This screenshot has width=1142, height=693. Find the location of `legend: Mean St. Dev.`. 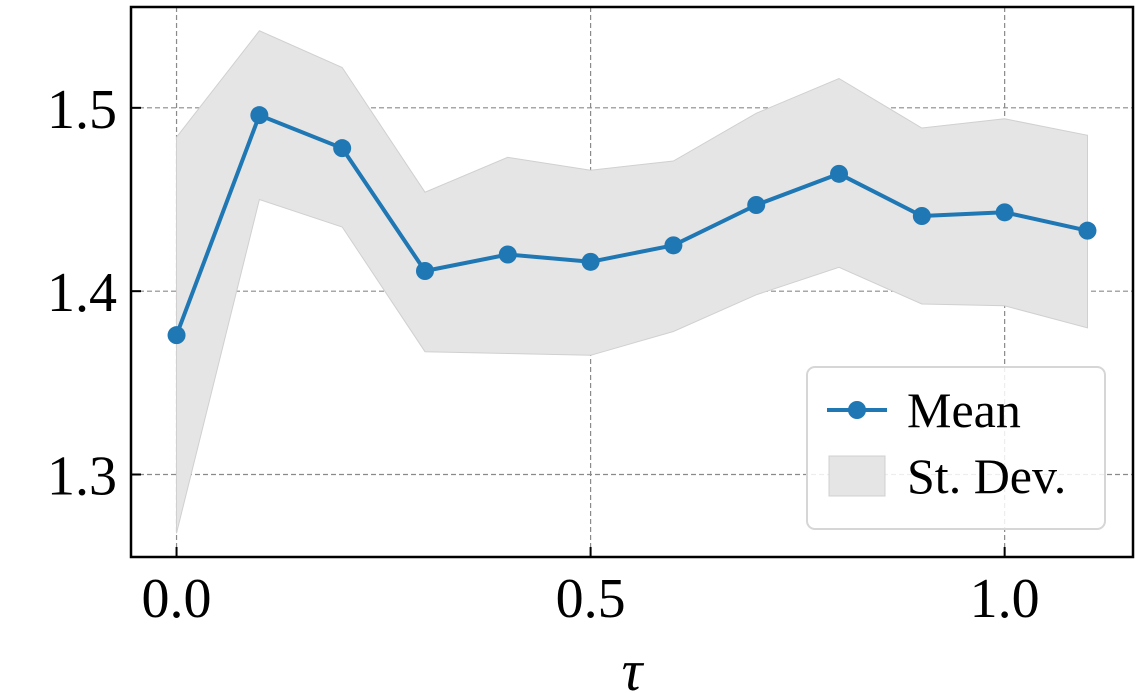

legend: Mean St. Dev. is located at coordinates (956, 448).